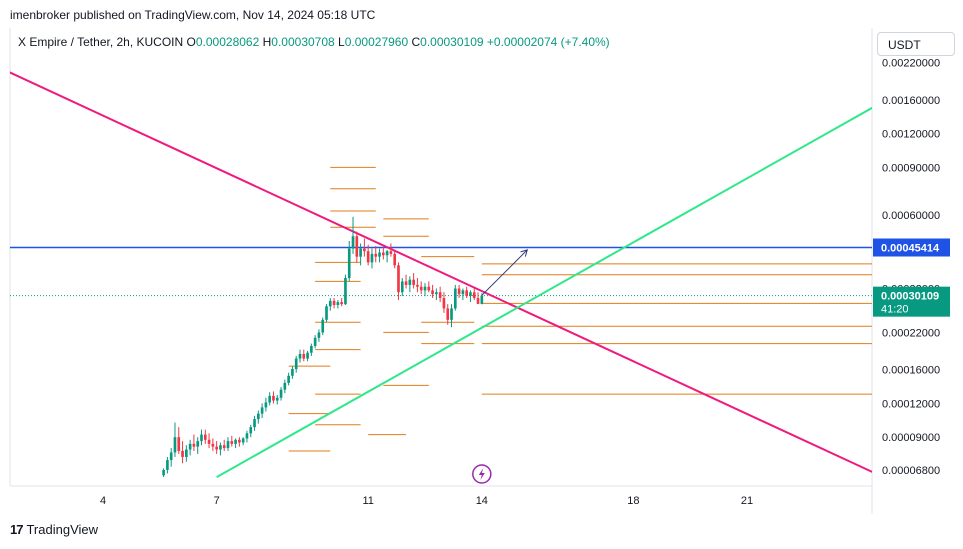 The image size is (963, 549). I want to click on close-value: 0.00030109, so click(452, 42).